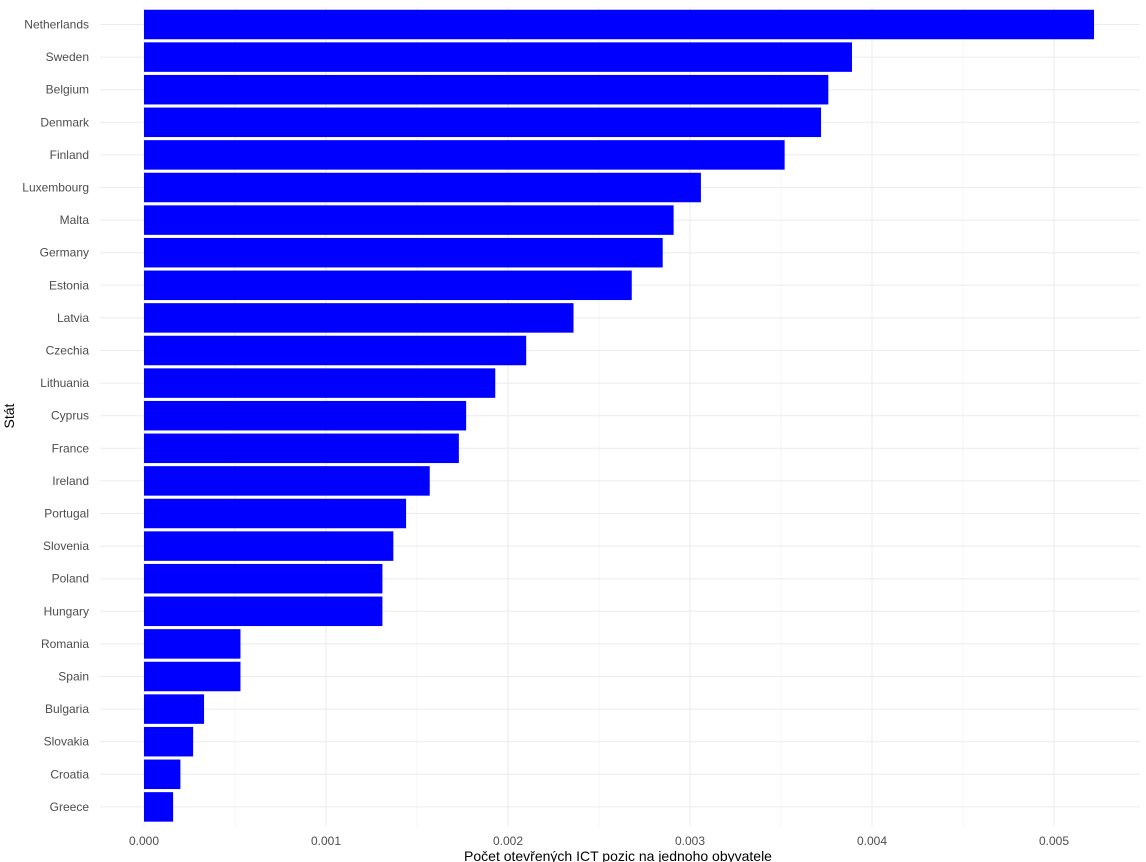 The height and width of the screenshot is (862, 1146). I want to click on y-tick-label: Denmark, so click(65, 122).